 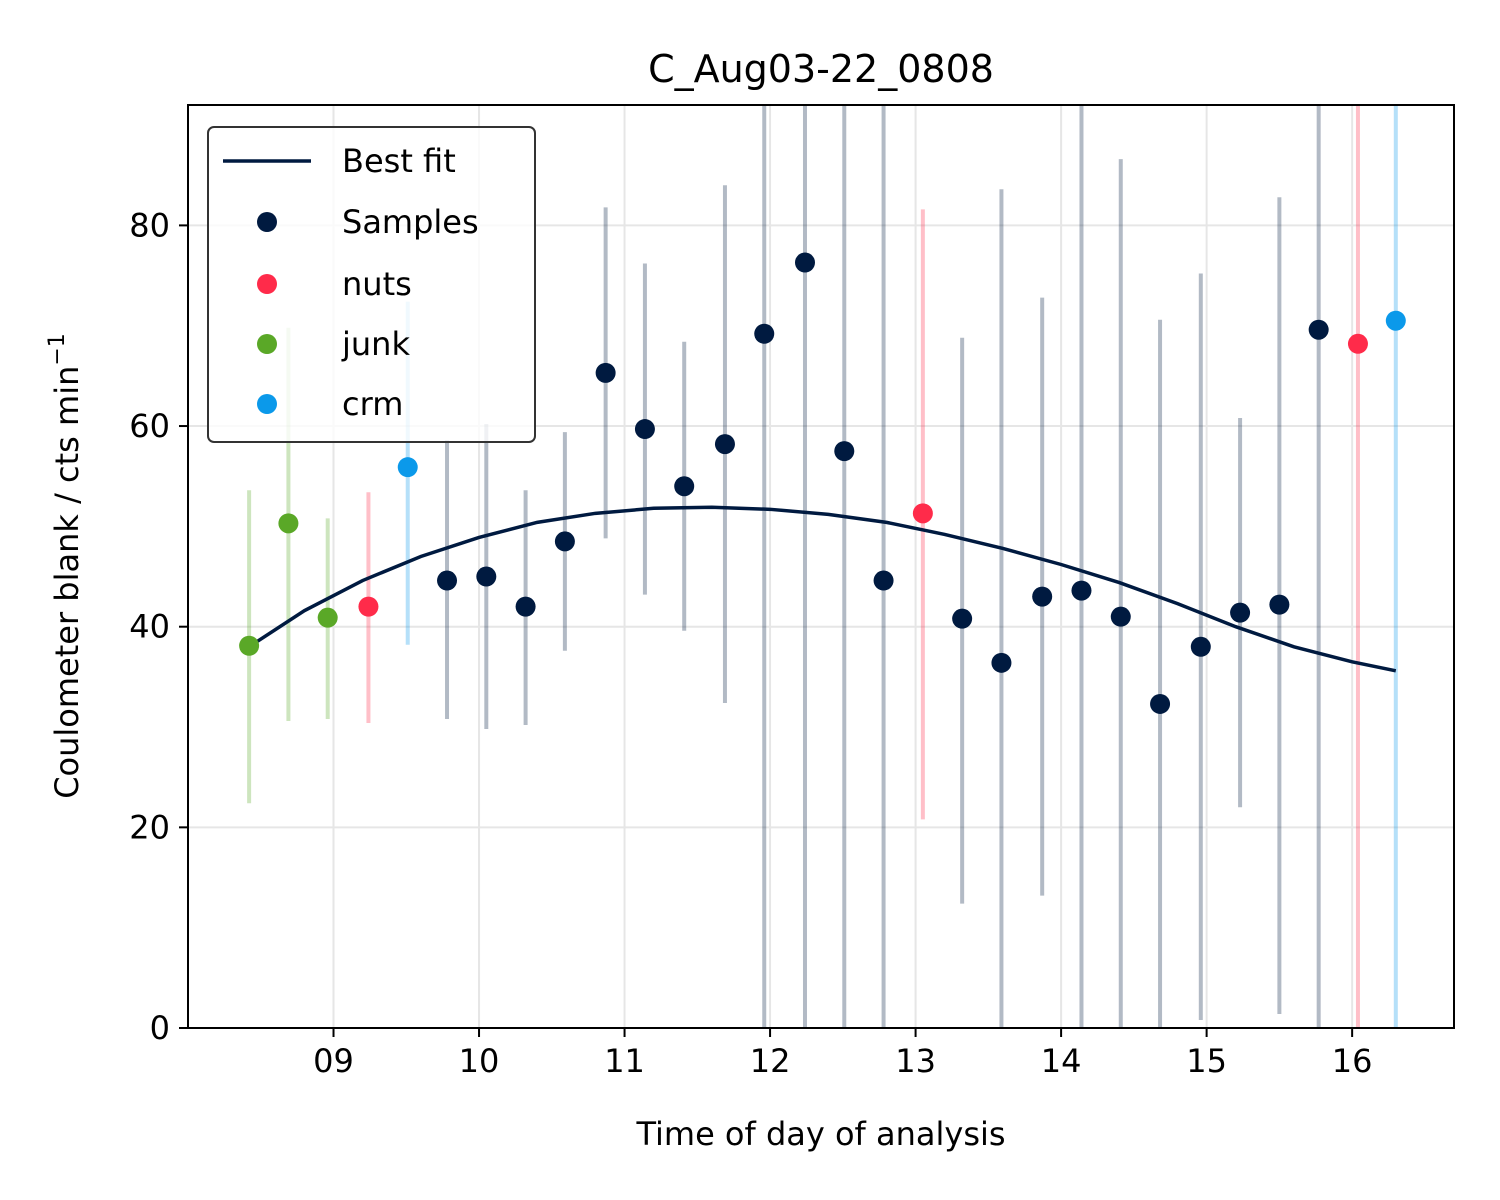 I want to click on x-tick-label: 15, so click(x=1206, y=1061).